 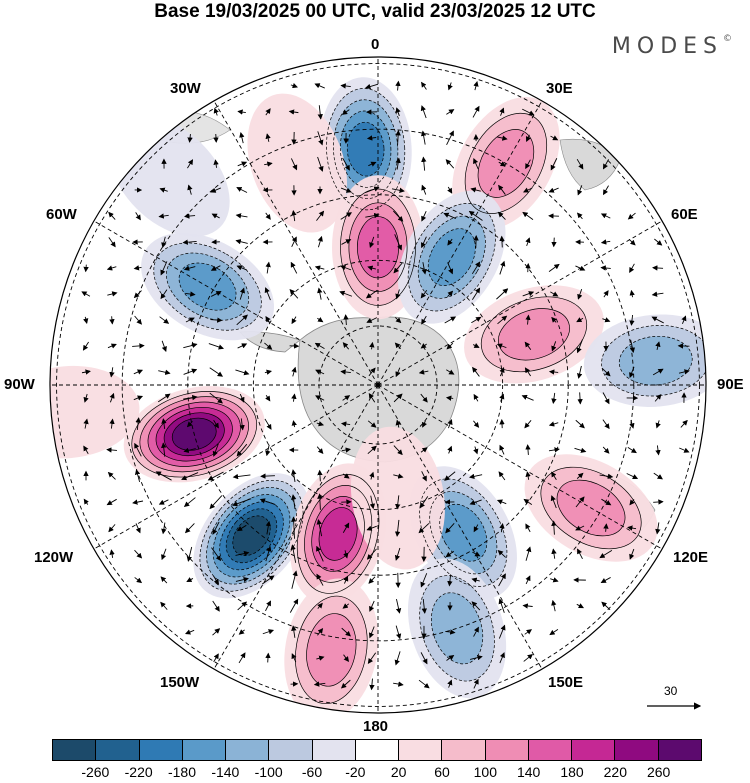 What do you see at coordinates (691, 557) in the screenshot?
I see `lon-label-120e: 120E` at bounding box center [691, 557].